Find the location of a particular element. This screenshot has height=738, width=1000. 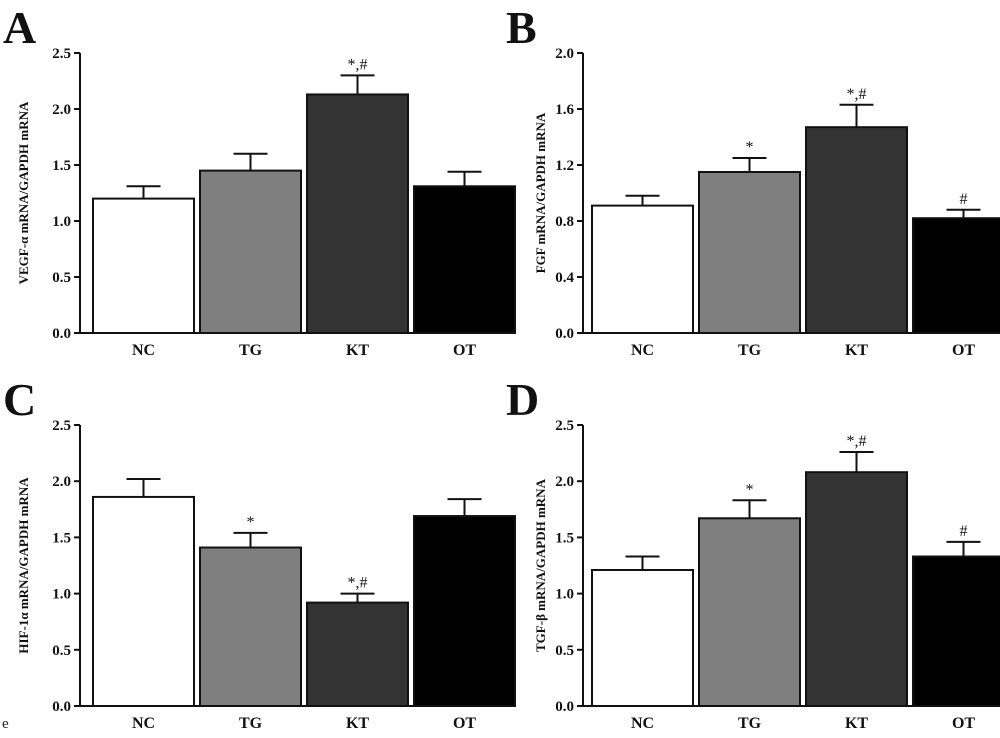

panel-letter: B is located at coordinates (521, 27).